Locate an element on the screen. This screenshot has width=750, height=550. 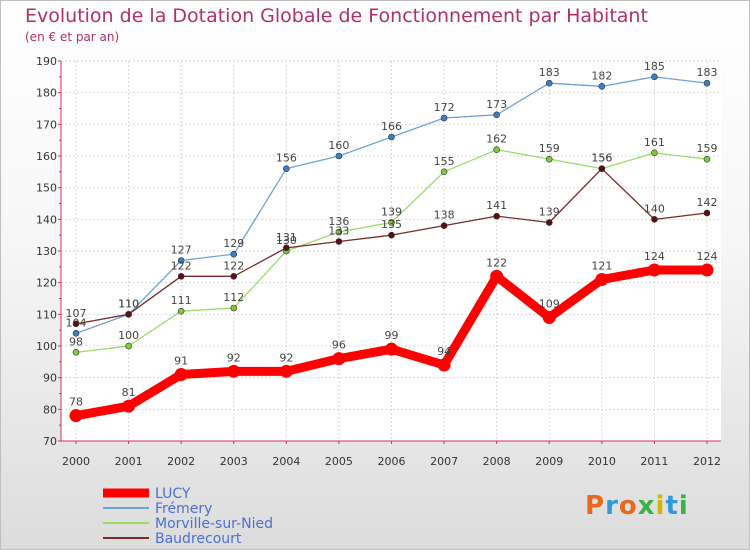
data-label: 162 is located at coordinates (496, 139).